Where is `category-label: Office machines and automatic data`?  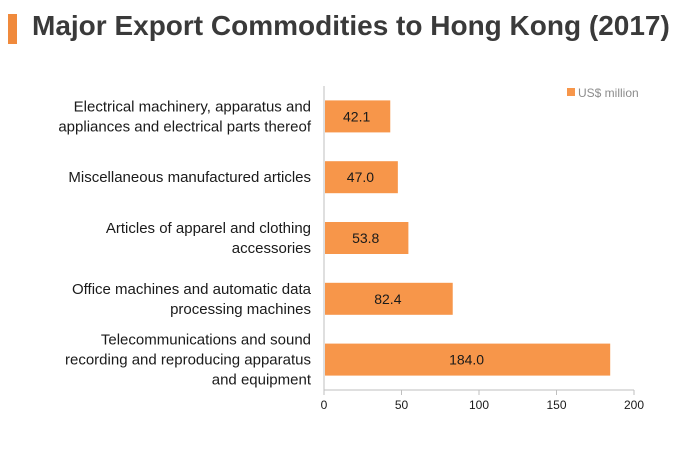
category-label: Office machines and automatic data is located at coordinates (192, 289).